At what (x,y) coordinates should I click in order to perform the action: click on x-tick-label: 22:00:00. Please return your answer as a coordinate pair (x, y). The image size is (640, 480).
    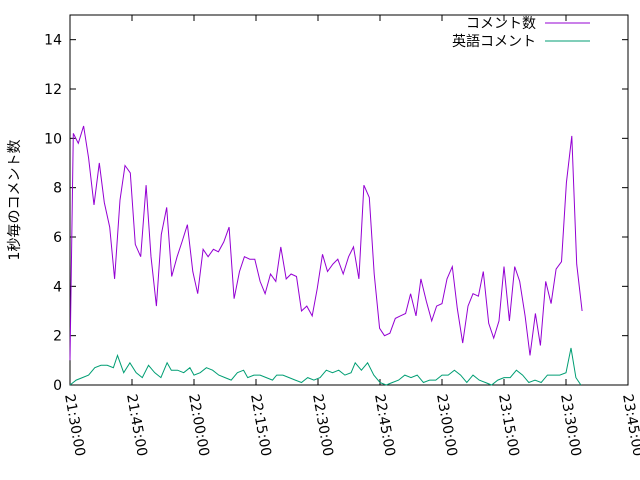
    Looking at the image, I should click on (198, 425).